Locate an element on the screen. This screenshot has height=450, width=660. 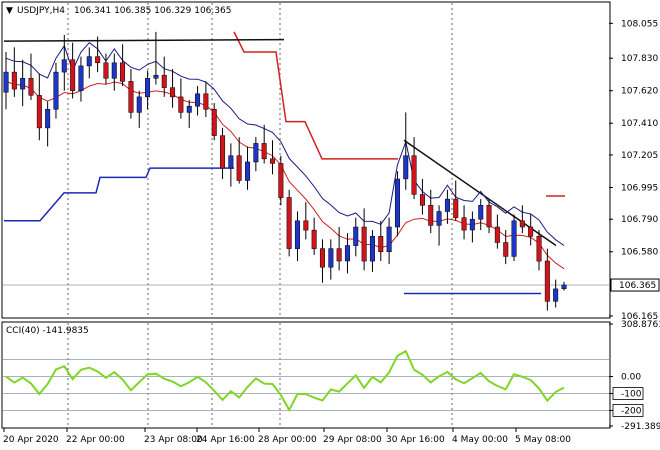
cci-indicator is located at coordinates (306, 381).